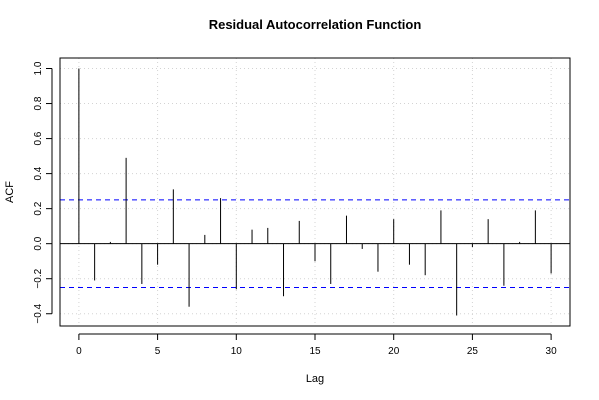  Describe the element at coordinates (317, 345) in the screenshot. I see `x-axis: 0 5 10 15 20 25 30` at that location.